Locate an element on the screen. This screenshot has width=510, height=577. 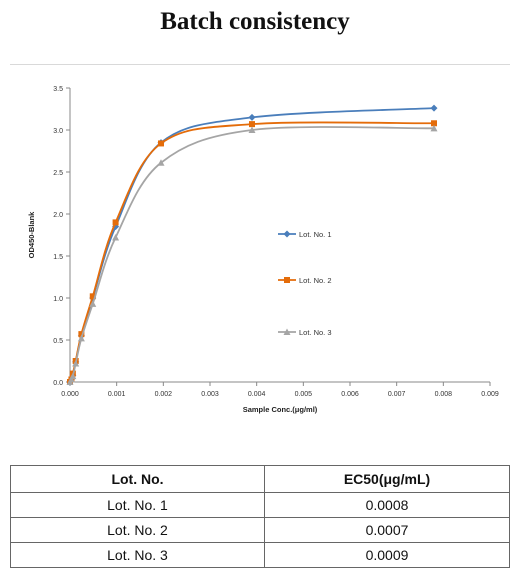
y-tick-label: 0.5 is located at coordinates (58, 341).